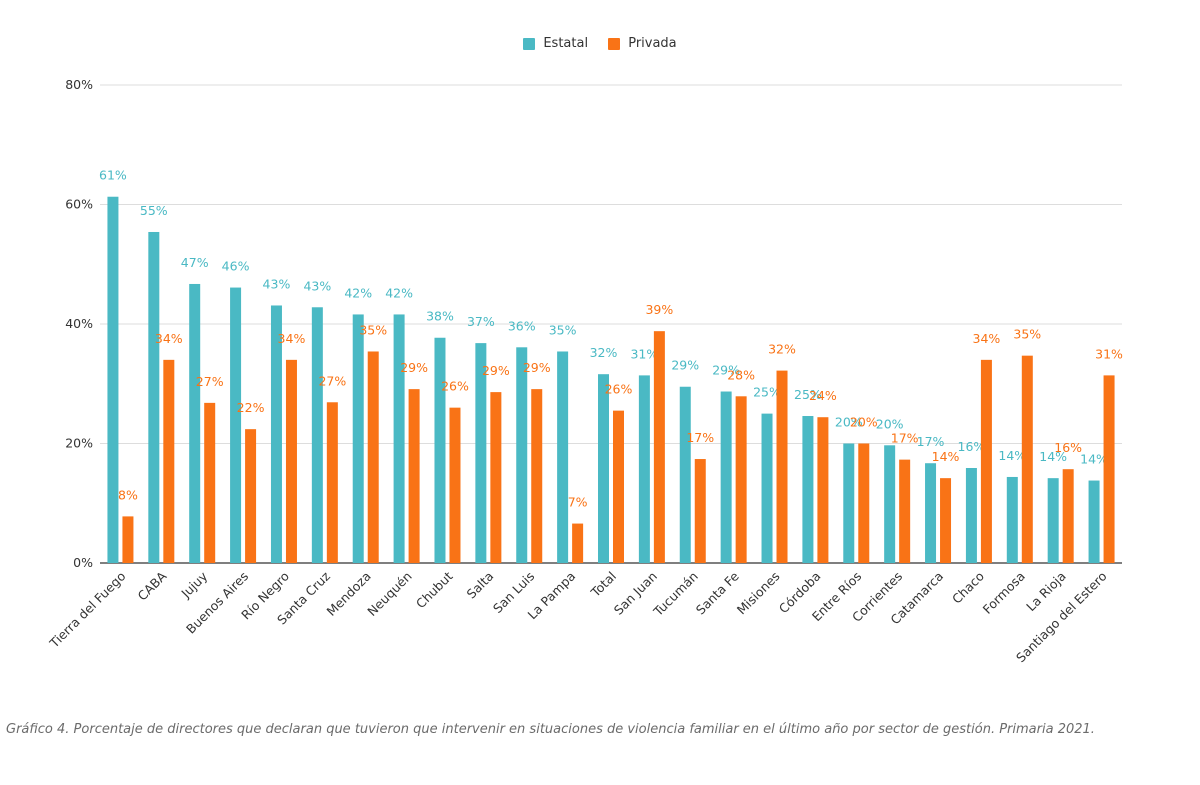 The width and height of the screenshot is (1200, 785). What do you see at coordinates (614, 43) in the screenshot?
I see `legend-swatch-privada` at bounding box center [614, 43].